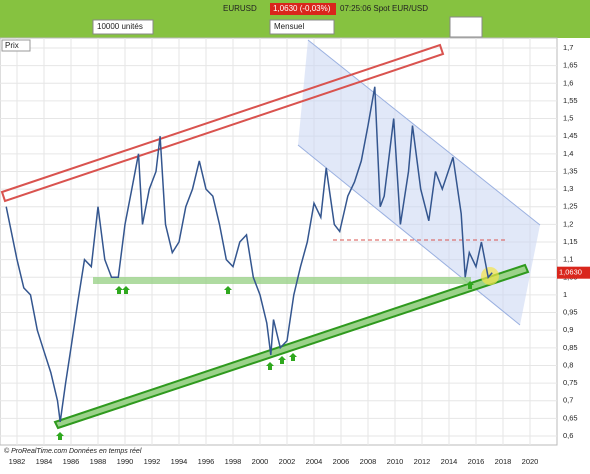 This screenshot has width=590, height=474. Describe the element at coordinates (233, 461) in the screenshot. I see `x-tick-label: 1998` at that location.